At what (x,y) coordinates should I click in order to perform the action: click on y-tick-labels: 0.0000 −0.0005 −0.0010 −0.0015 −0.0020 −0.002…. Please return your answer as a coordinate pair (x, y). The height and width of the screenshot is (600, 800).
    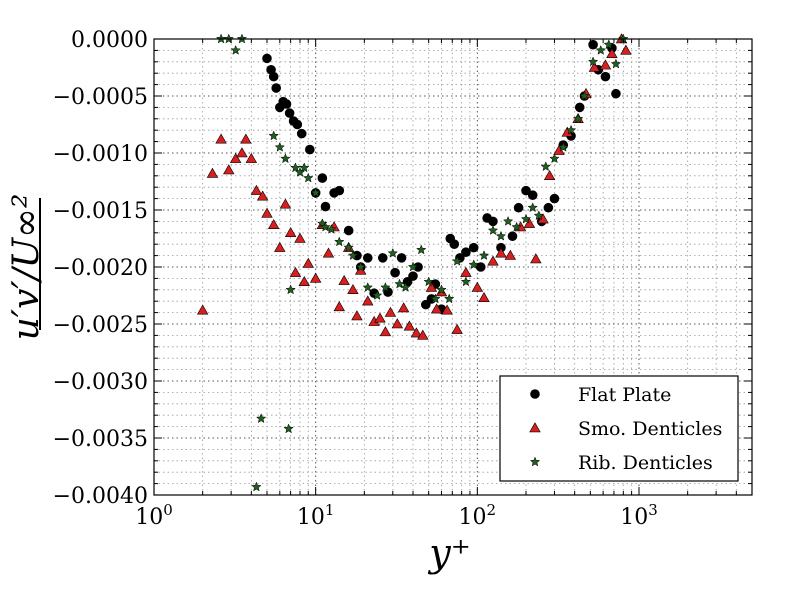
    Looking at the image, I should click on (100, 268).